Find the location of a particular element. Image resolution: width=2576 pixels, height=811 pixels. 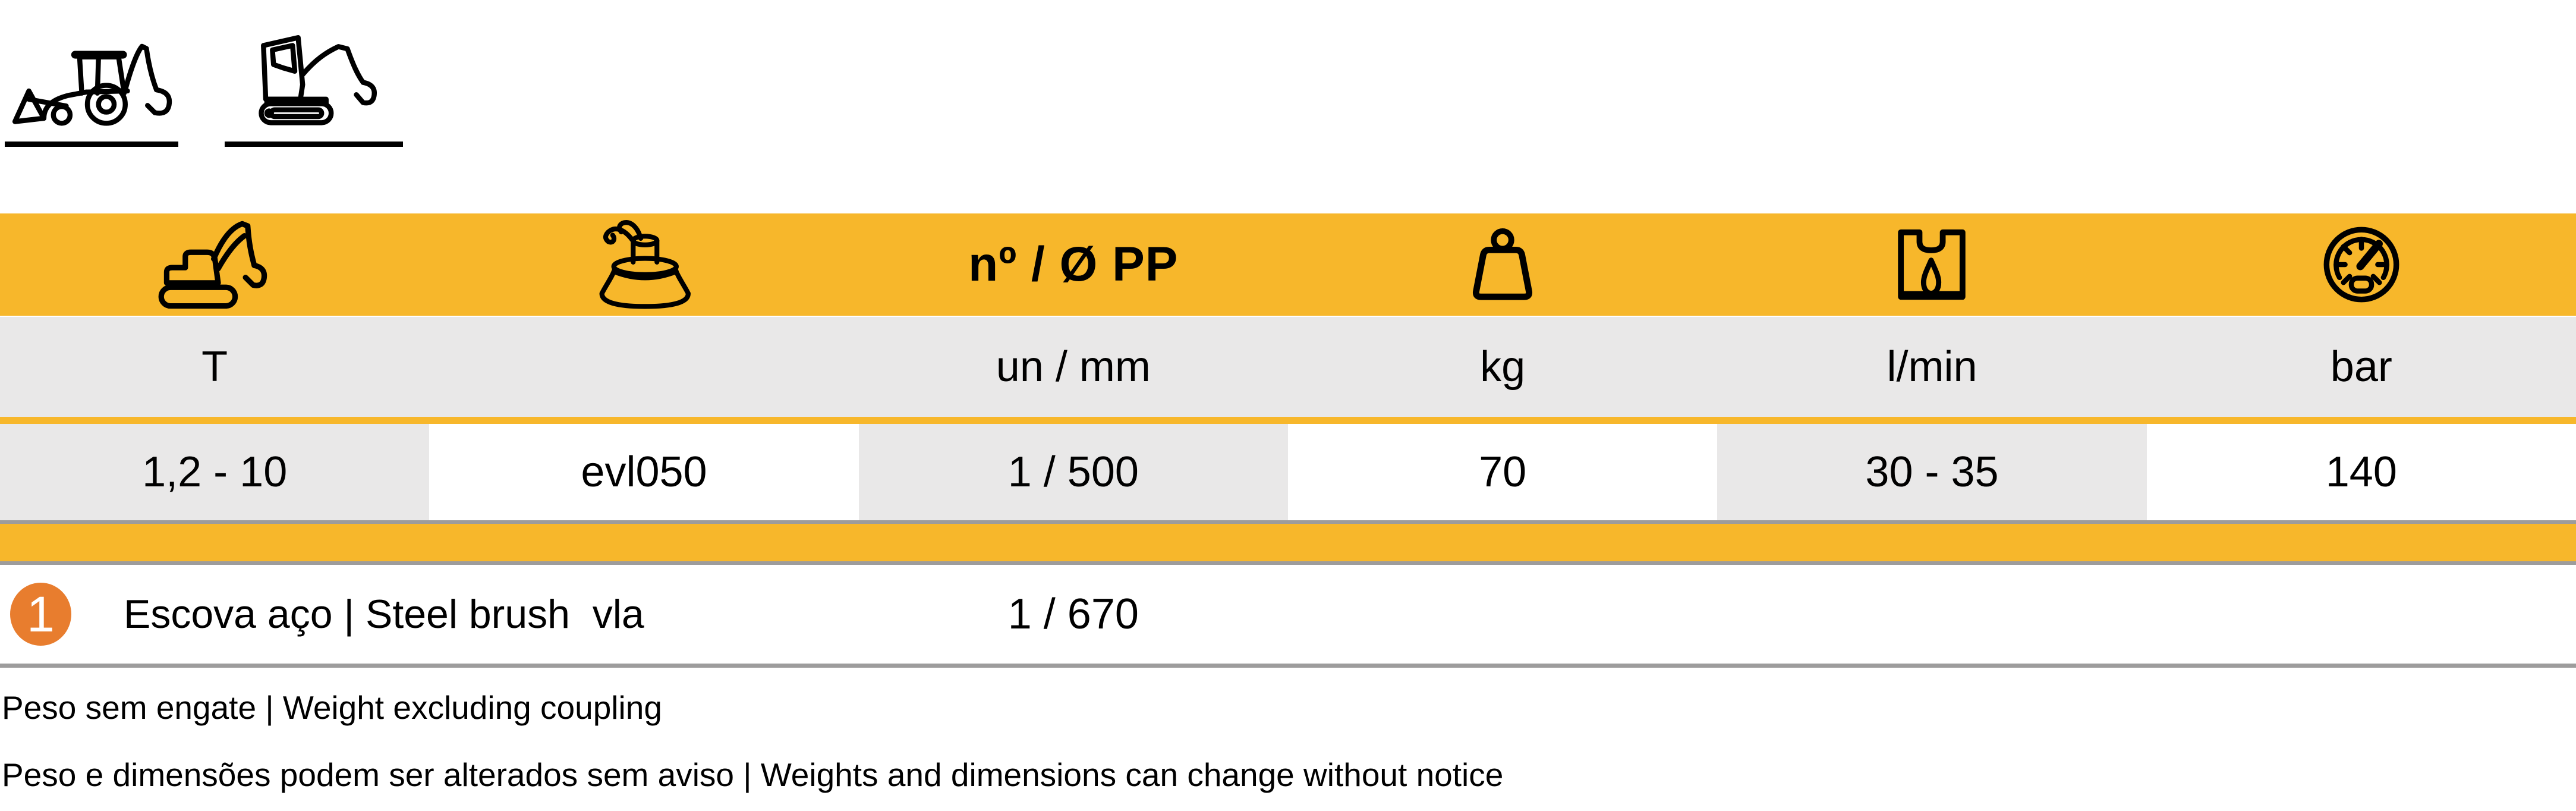

table-header-row: nº / Ø PP is located at coordinates (1288, 264).